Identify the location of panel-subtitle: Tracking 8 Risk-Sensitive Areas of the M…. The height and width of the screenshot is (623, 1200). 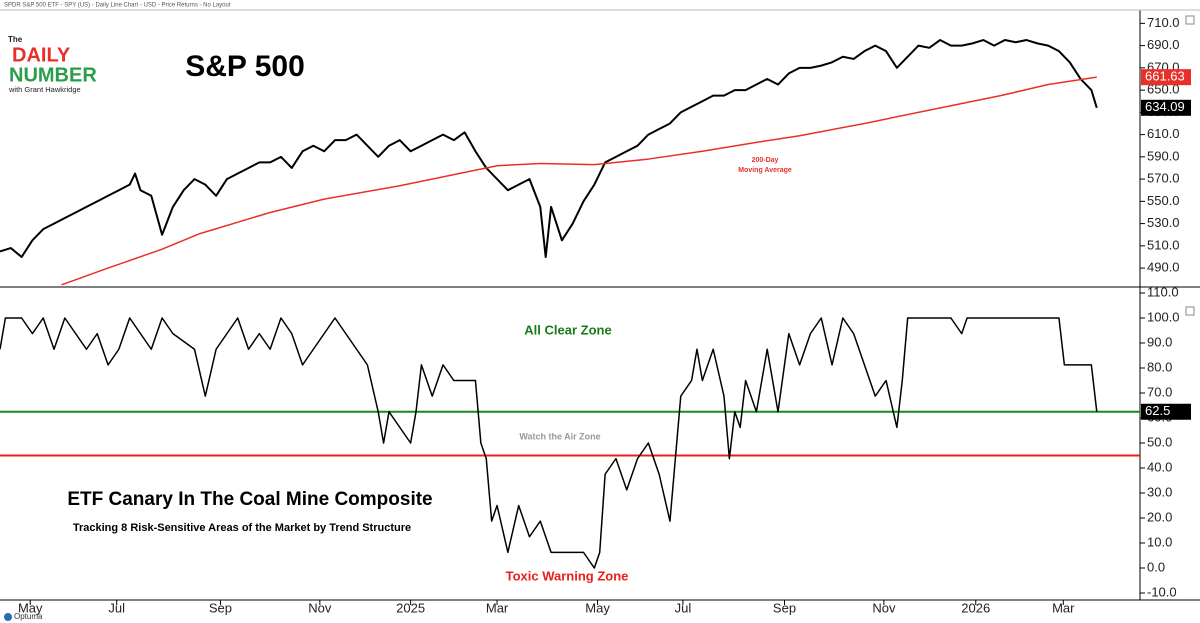
(242, 528).